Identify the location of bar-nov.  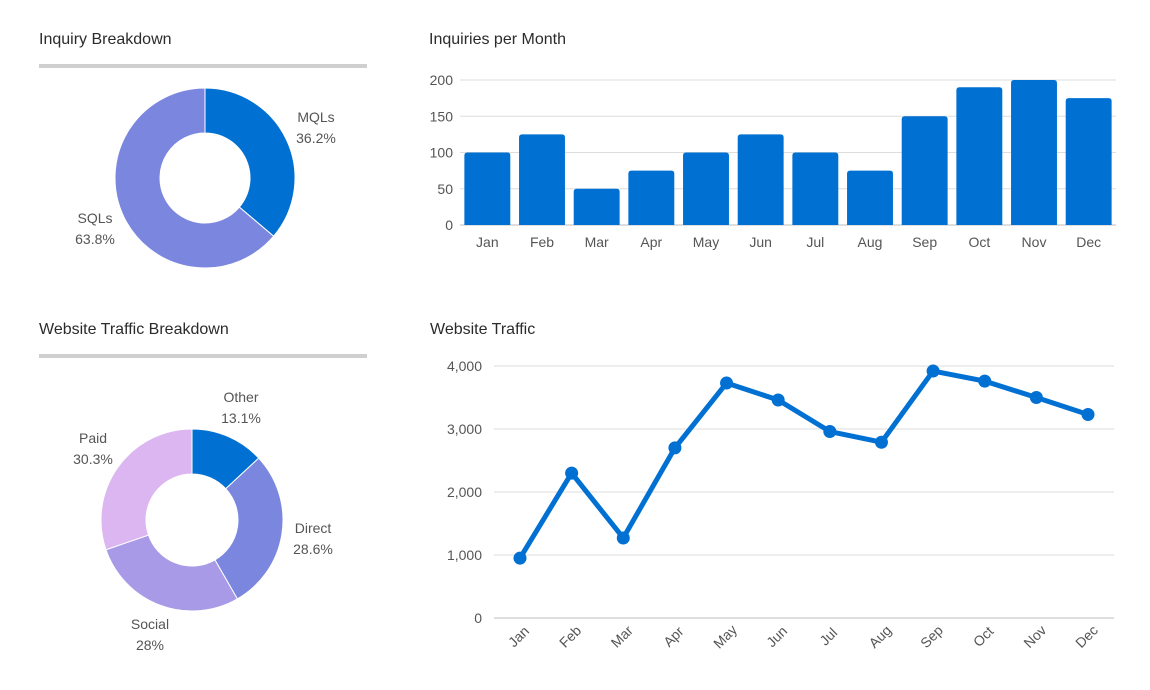
(1034, 152).